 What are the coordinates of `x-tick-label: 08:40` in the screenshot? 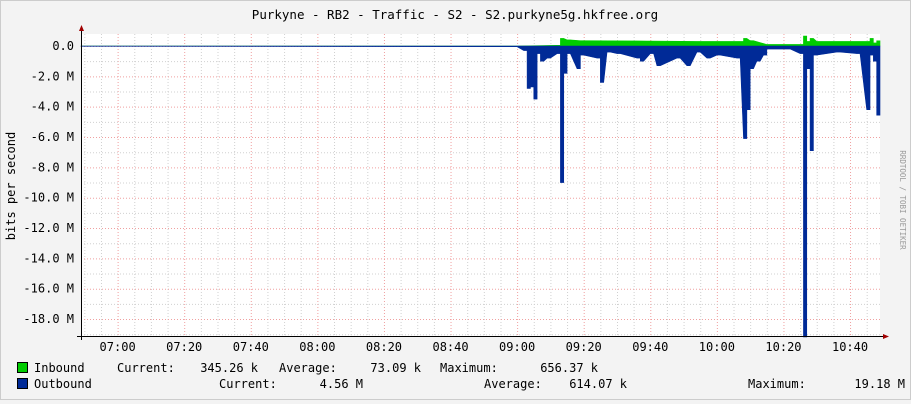 It's located at (450, 347).